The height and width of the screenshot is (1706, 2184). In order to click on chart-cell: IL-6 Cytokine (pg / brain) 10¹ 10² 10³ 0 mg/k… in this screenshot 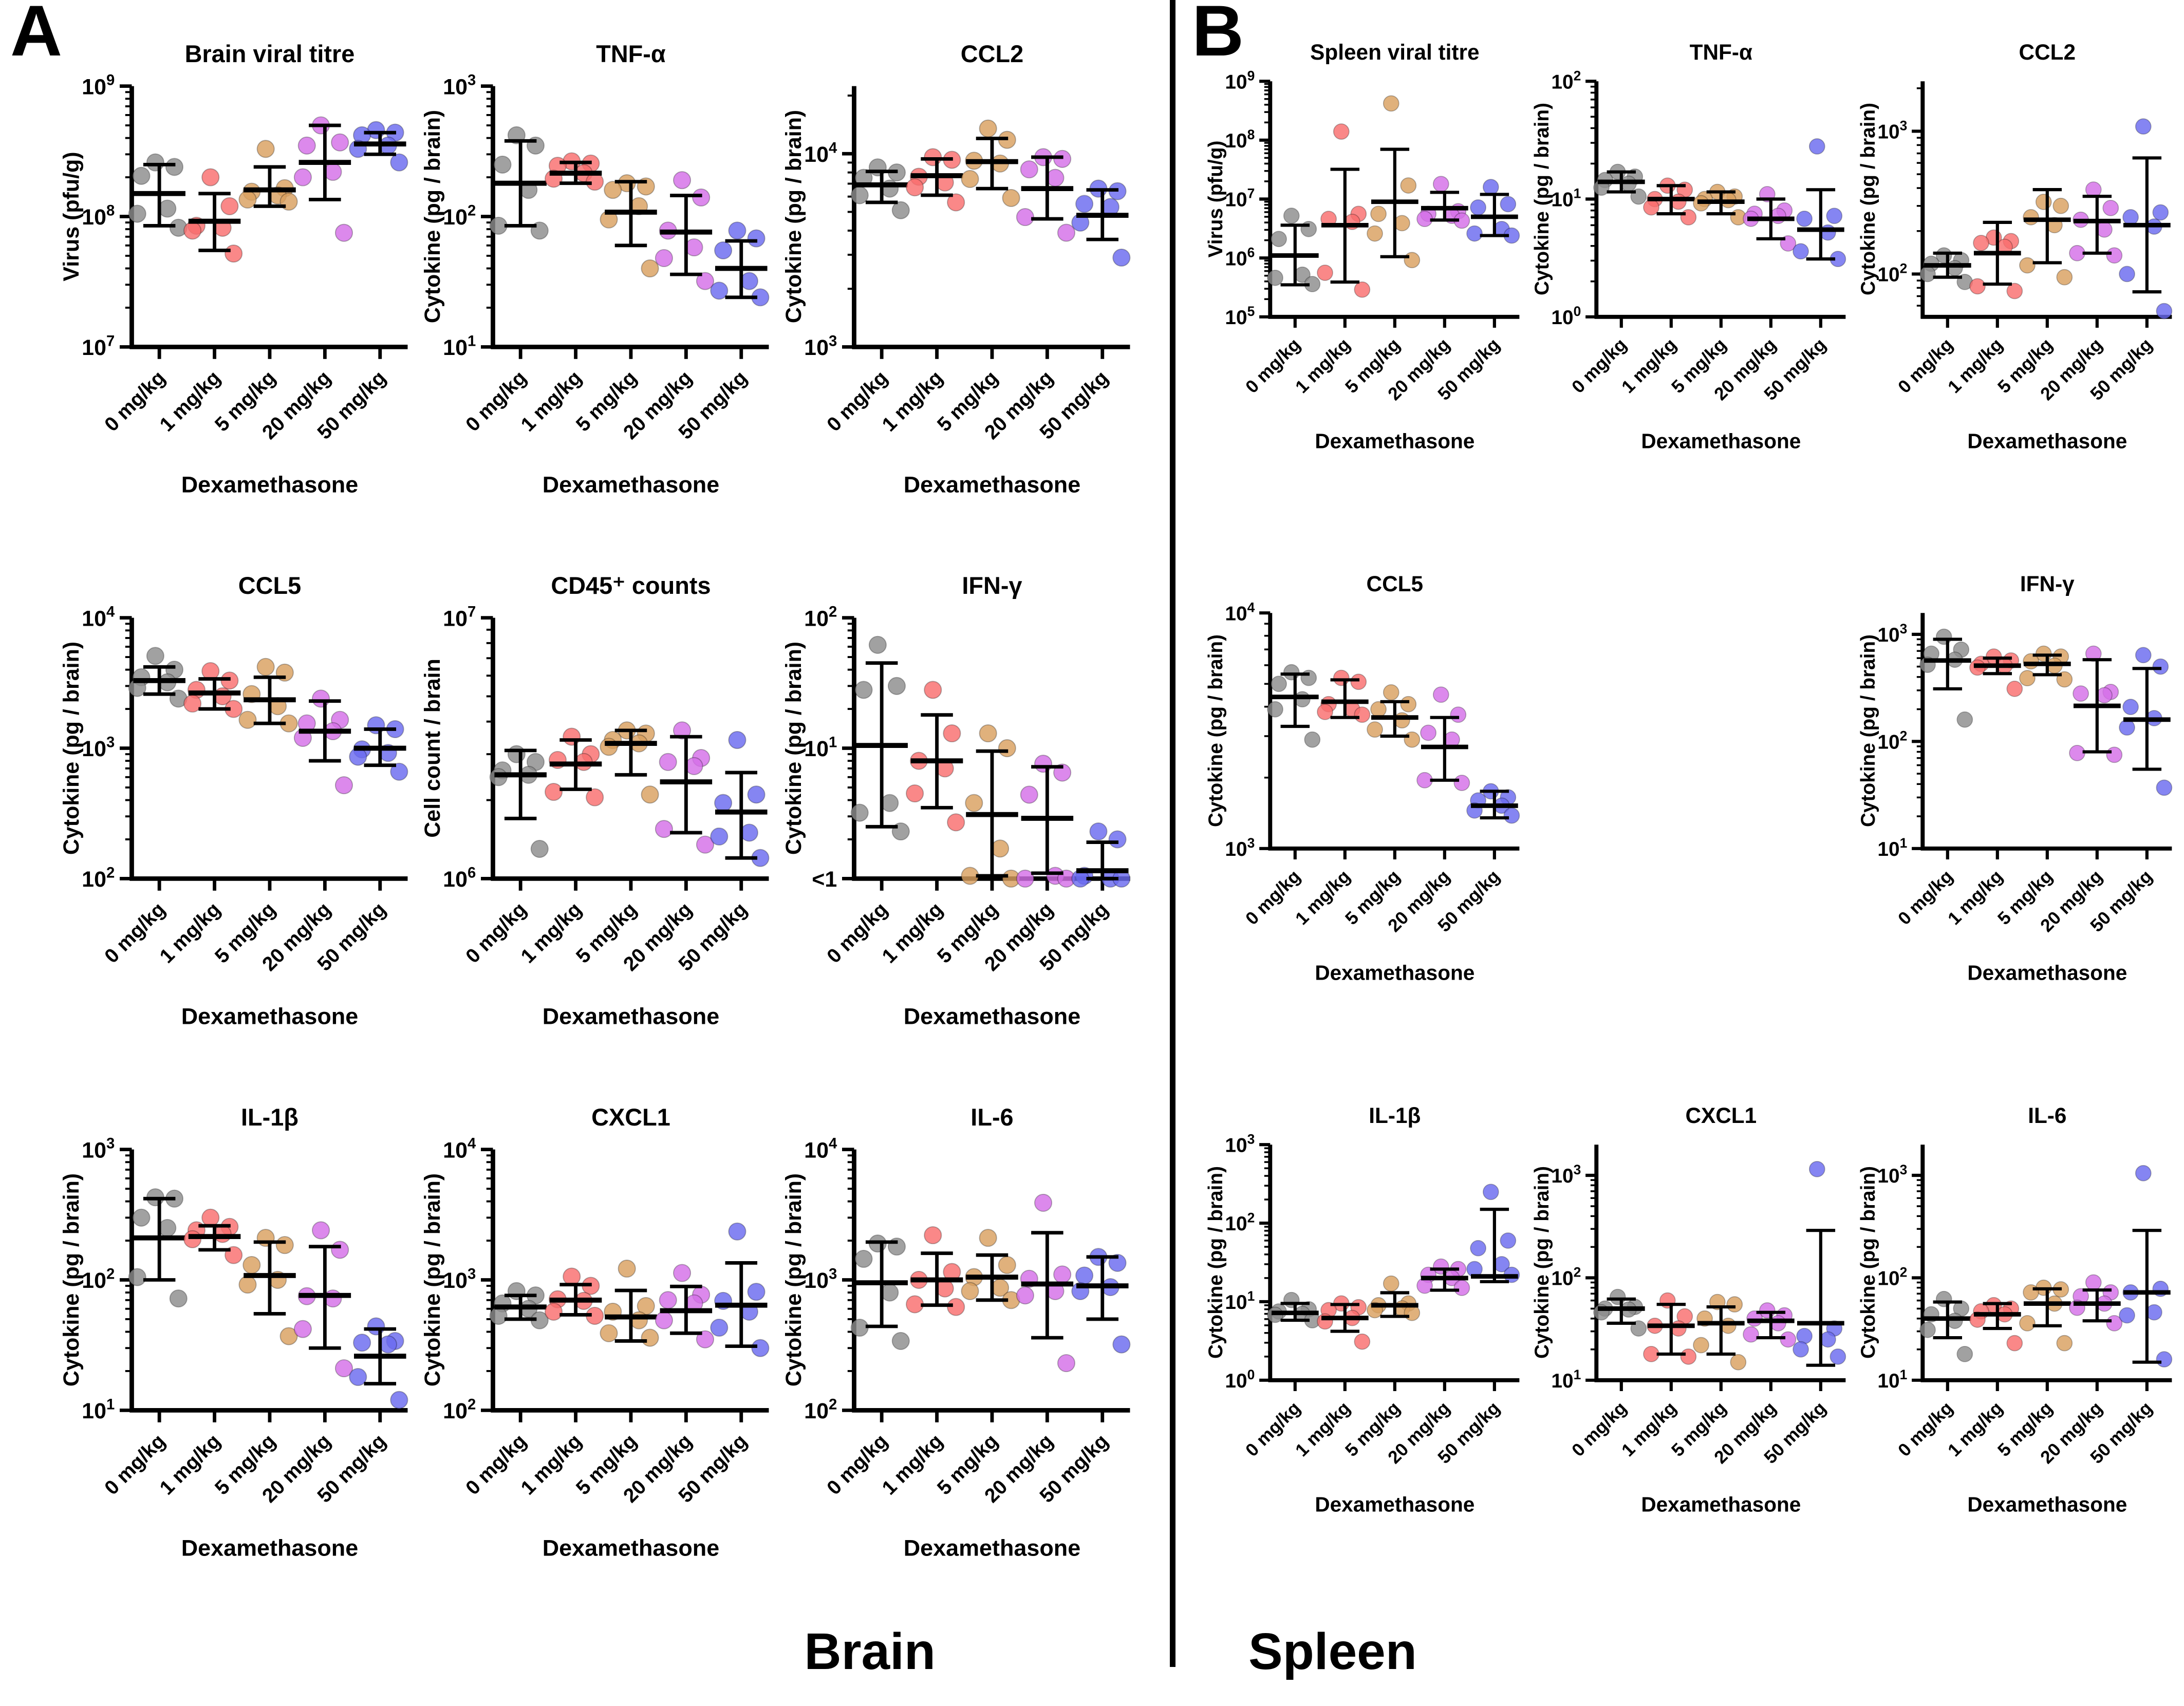, I will do `click(2018, 1365)`.